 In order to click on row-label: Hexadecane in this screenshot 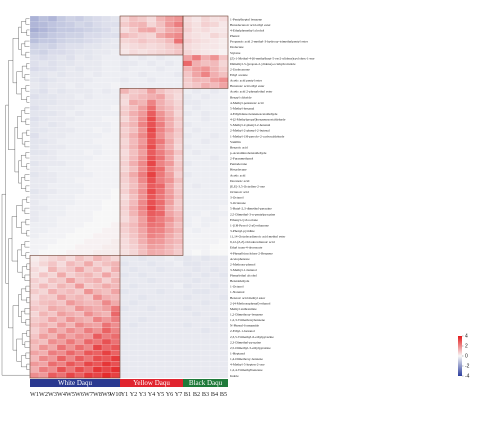, I will do `click(238, 170)`.